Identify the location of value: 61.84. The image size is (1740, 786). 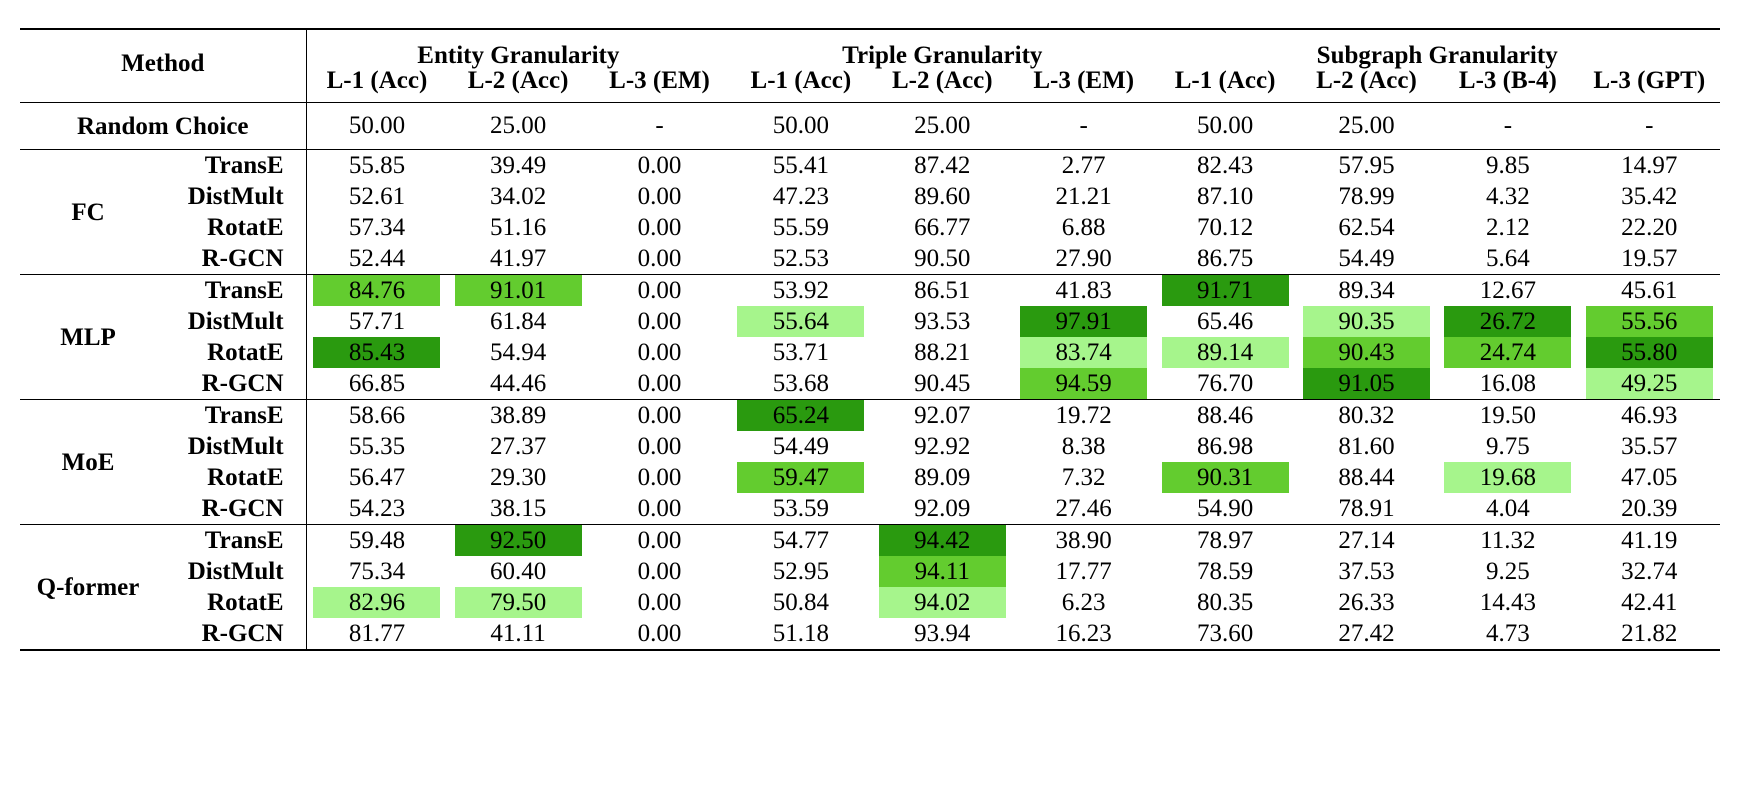
(518, 321).